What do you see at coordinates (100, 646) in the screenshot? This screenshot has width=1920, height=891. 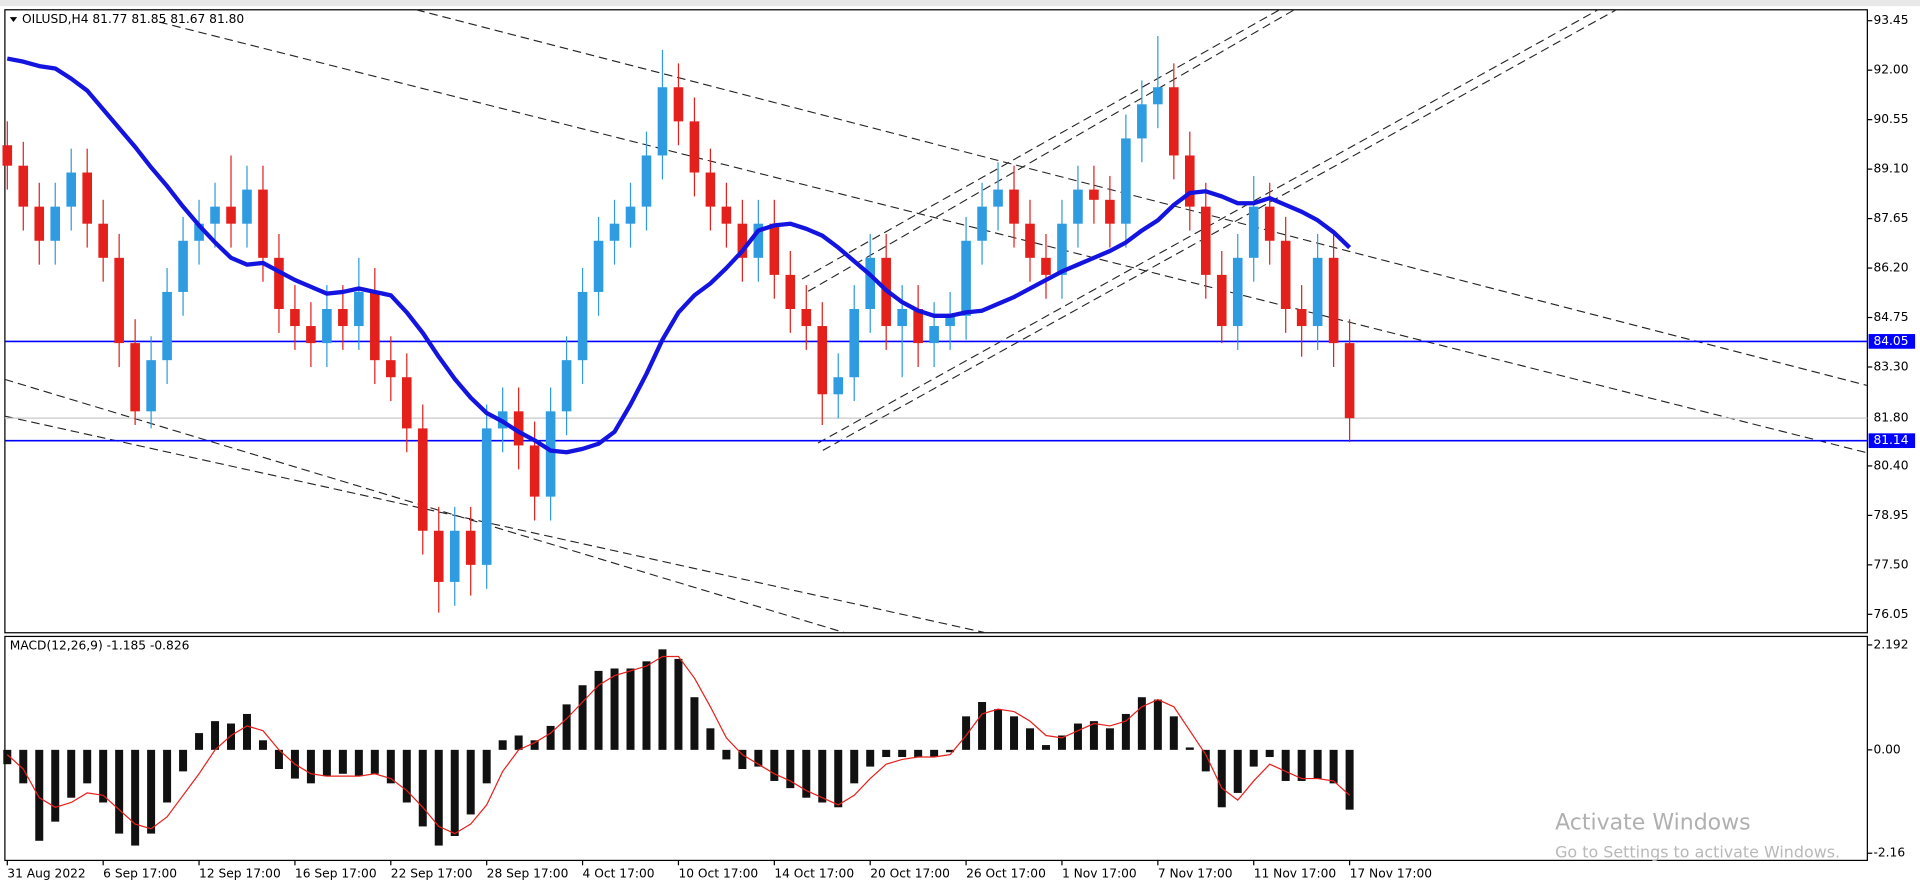 I see `macd-title: MACD(12,26,9) -1.185 -0.826` at bounding box center [100, 646].